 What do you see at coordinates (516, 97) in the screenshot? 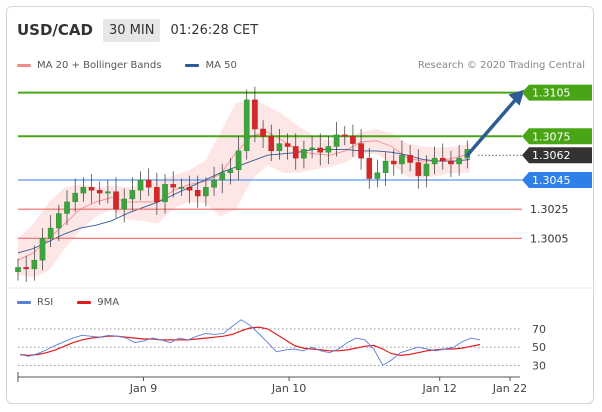
I see `projection-arrow-head` at bounding box center [516, 97].